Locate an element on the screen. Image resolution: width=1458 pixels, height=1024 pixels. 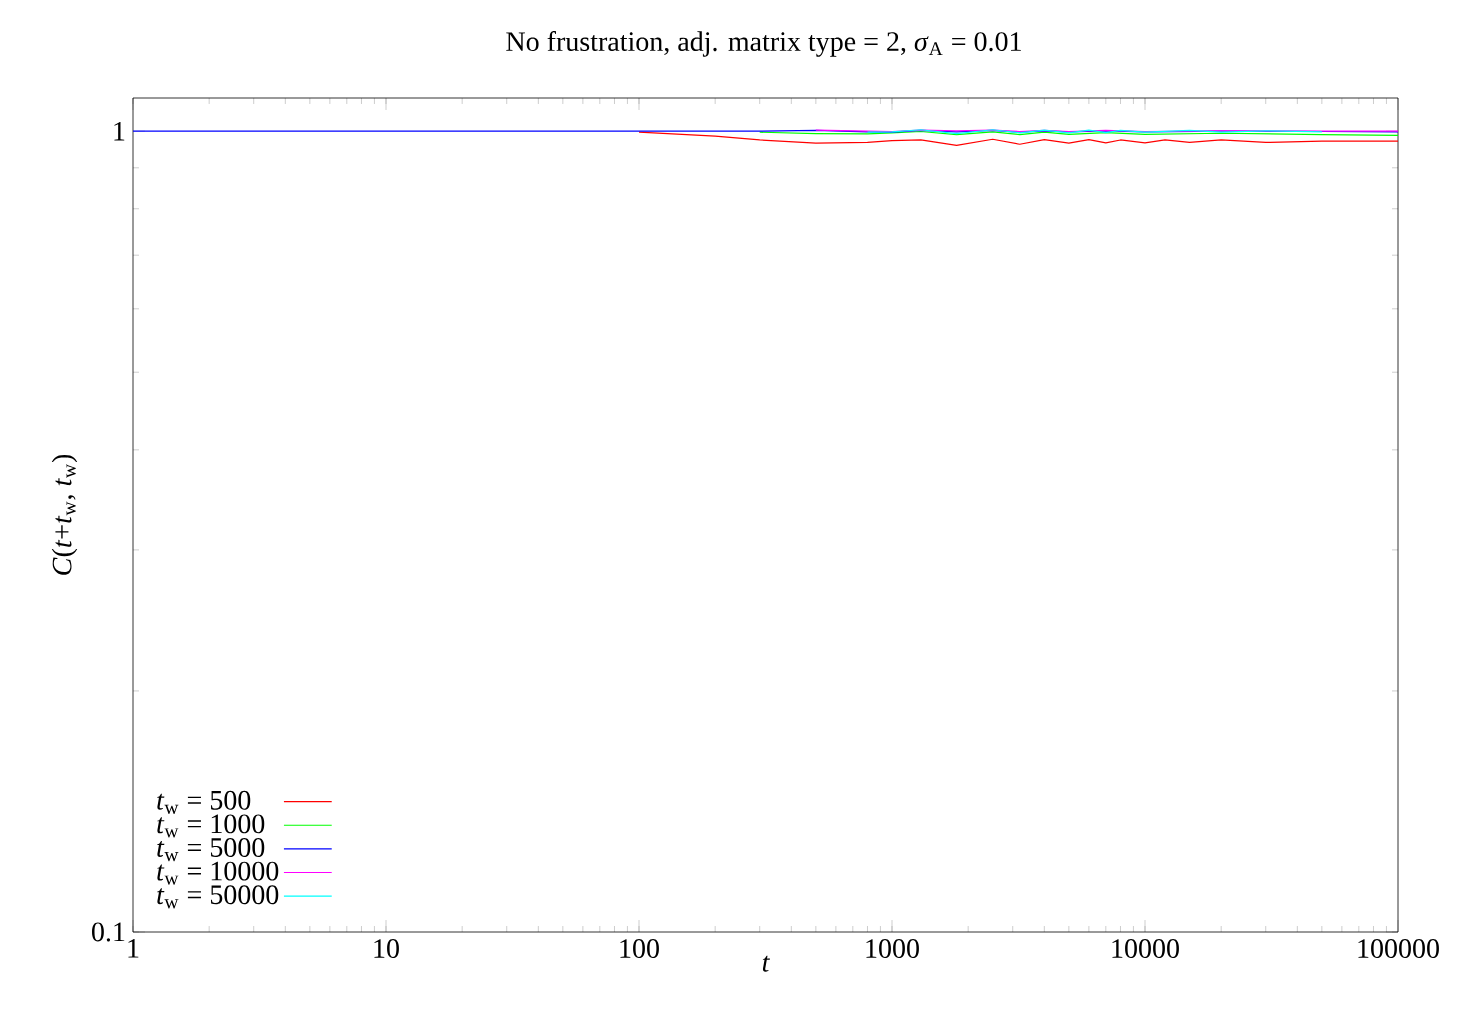
x-axis-title: t is located at coordinates (766, 963).